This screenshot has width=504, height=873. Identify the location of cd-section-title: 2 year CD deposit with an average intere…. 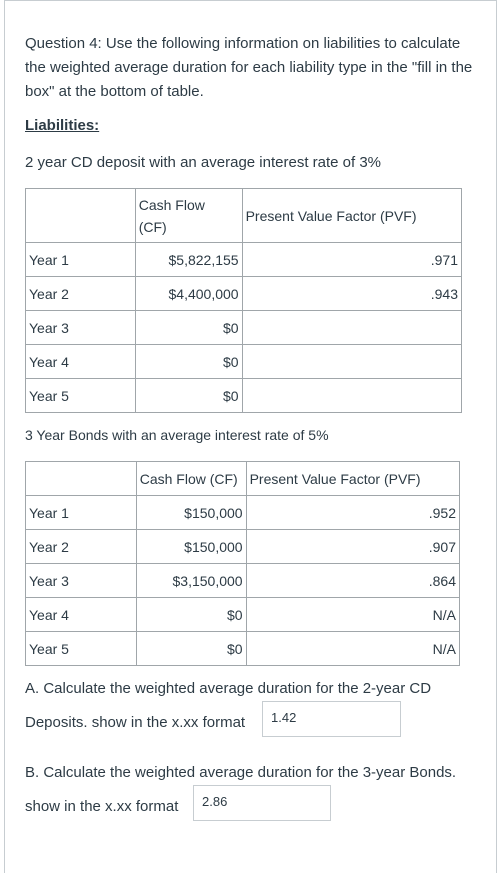
(203, 162).